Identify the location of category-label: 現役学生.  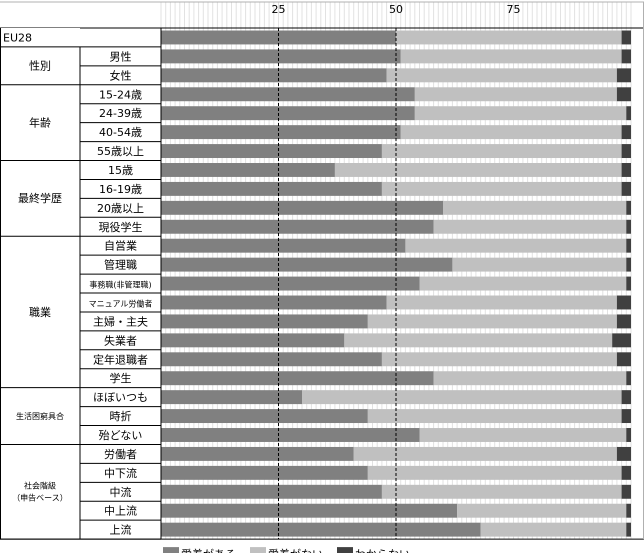
(121, 227).